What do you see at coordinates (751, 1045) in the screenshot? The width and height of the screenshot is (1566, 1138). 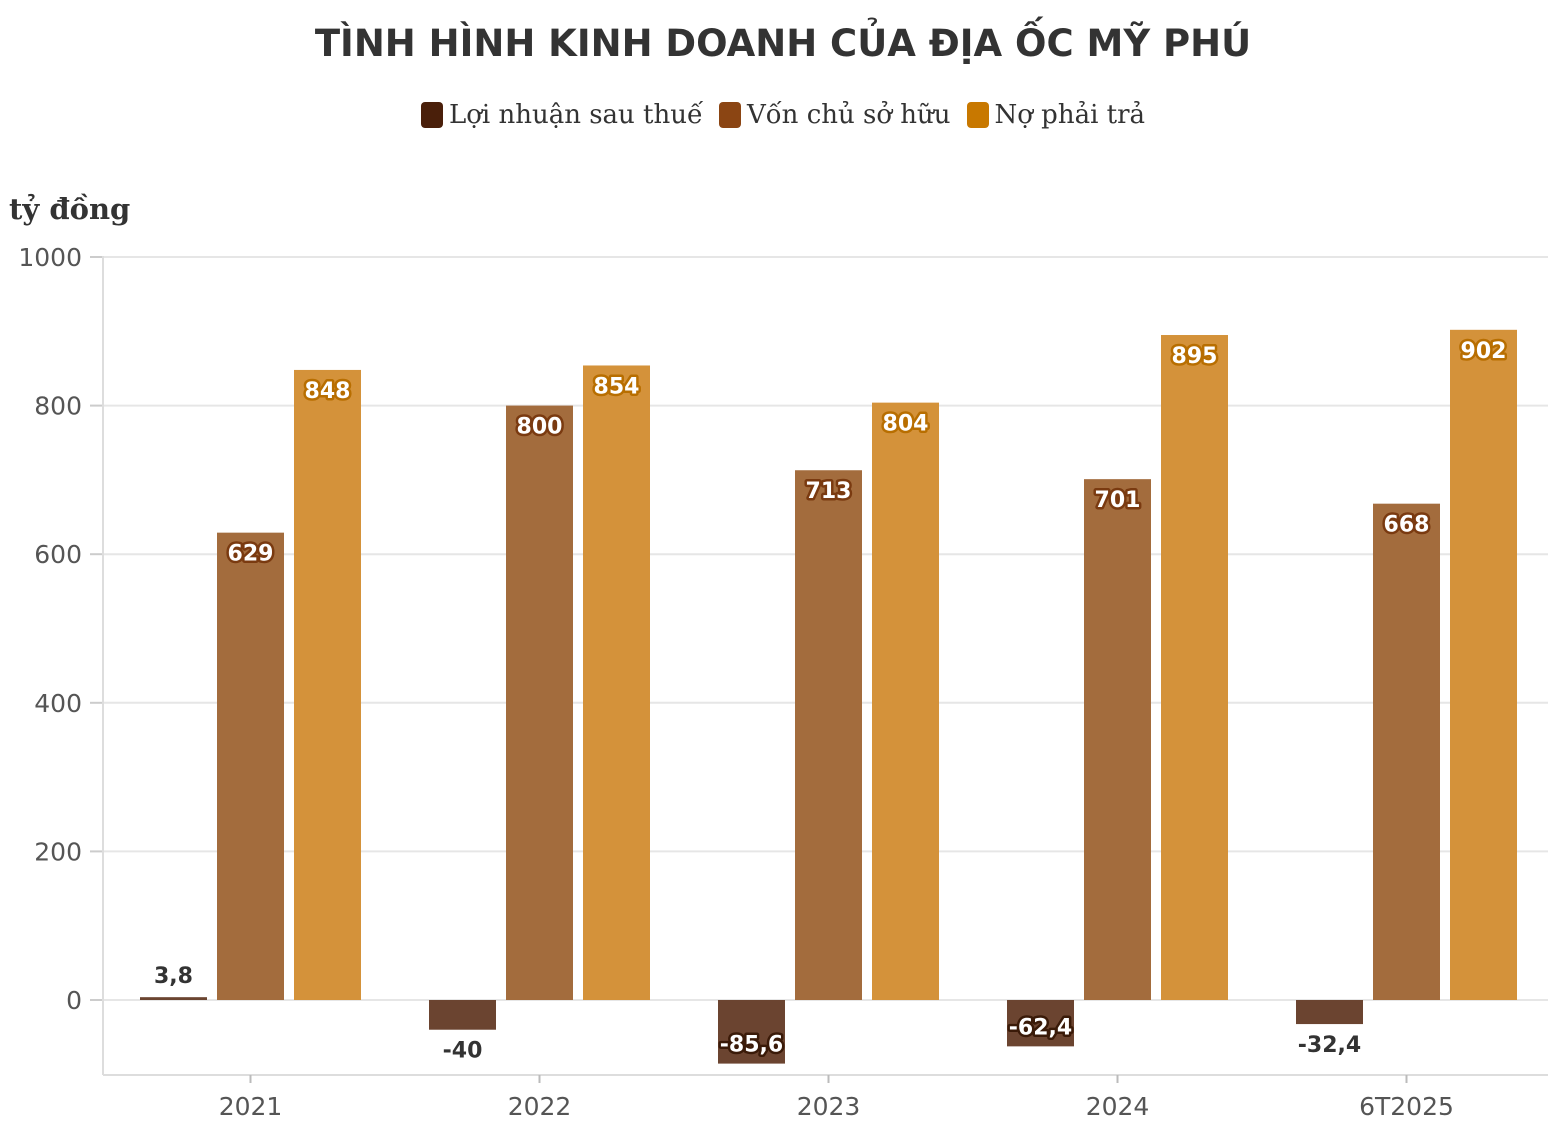 I see `data-label-profit: -85,6` at bounding box center [751, 1045].